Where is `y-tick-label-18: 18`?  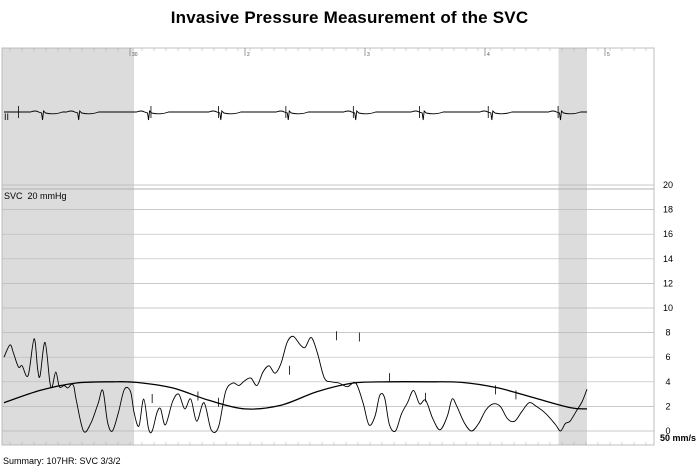 y-tick-label-18: 18 is located at coordinates (668, 210).